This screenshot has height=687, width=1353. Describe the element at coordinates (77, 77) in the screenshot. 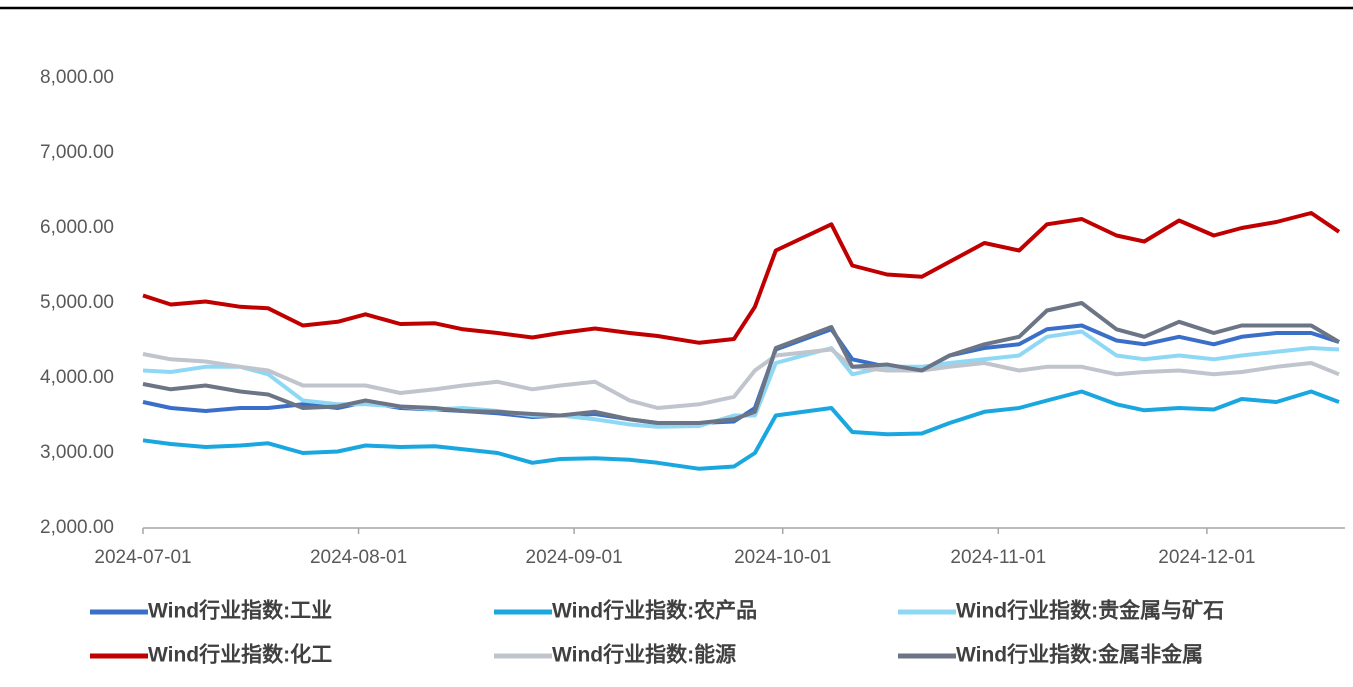

I see `y-tick-label: 8,000.00` at that location.